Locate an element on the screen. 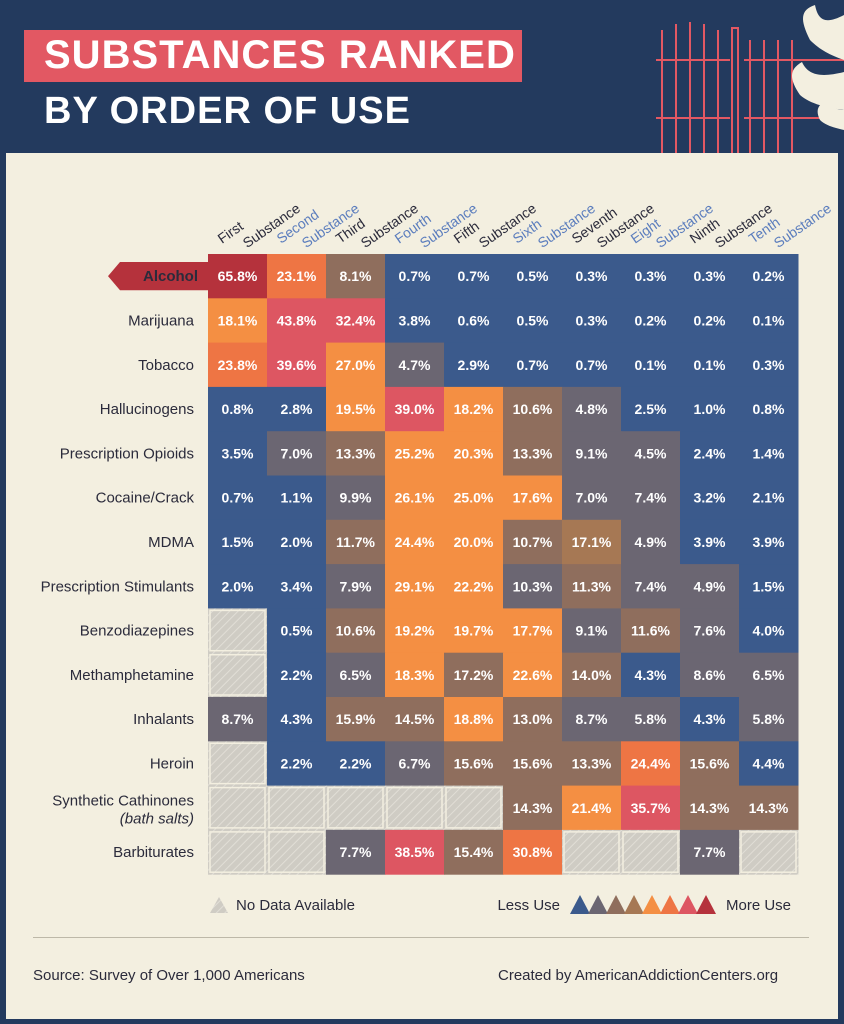 The width and height of the screenshot is (844, 1024). cell-value: 0.3% is located at coordinates (769, 365).